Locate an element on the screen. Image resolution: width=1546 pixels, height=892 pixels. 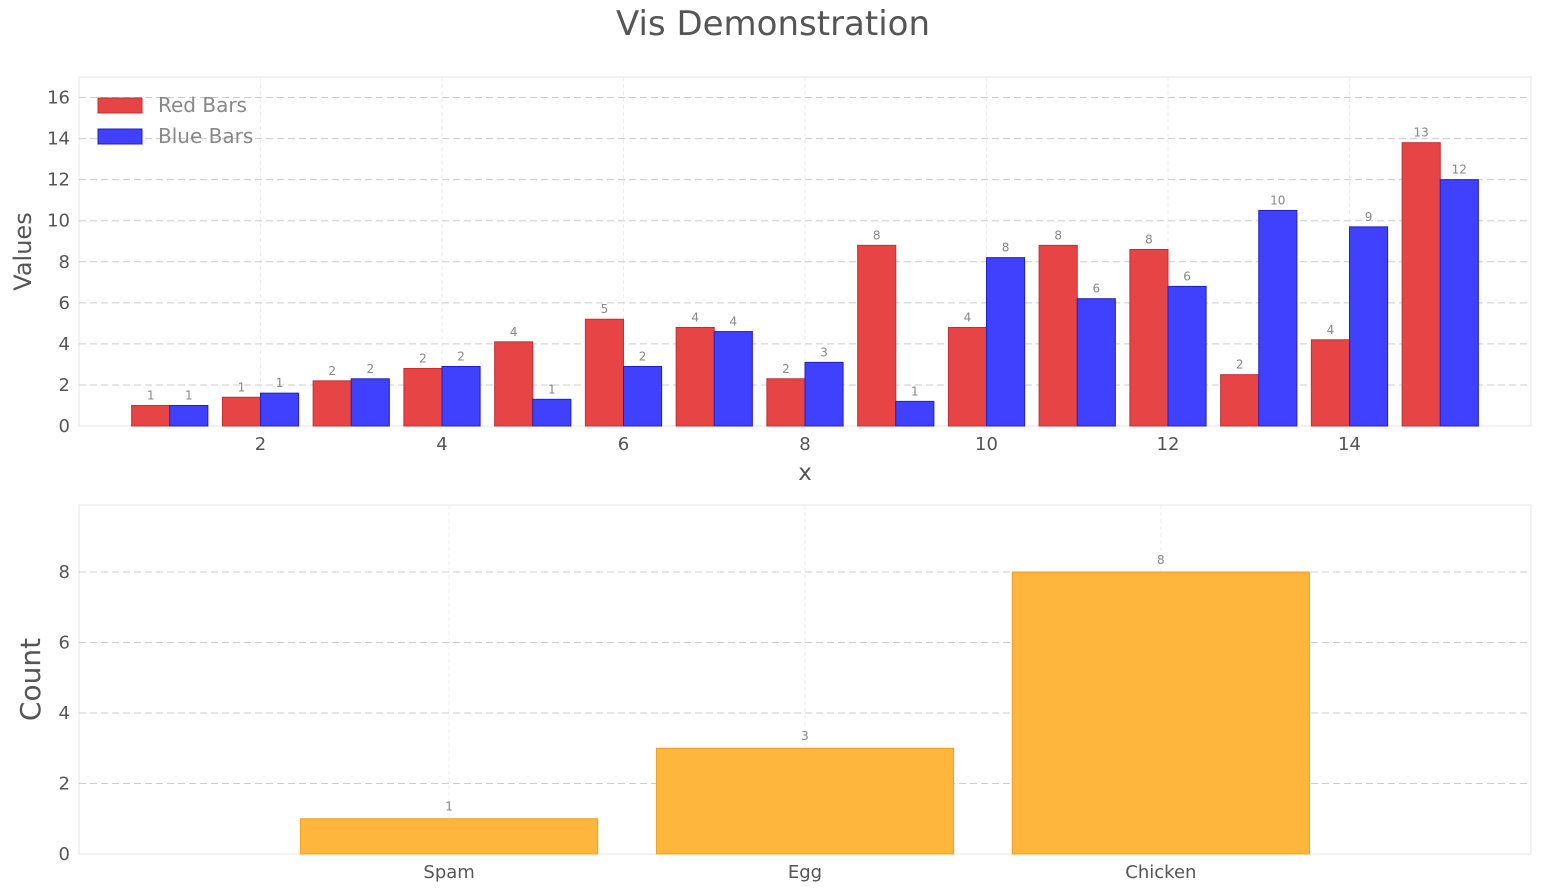
blue-bar-value-label: 4 is located at coordinates (733, 322).